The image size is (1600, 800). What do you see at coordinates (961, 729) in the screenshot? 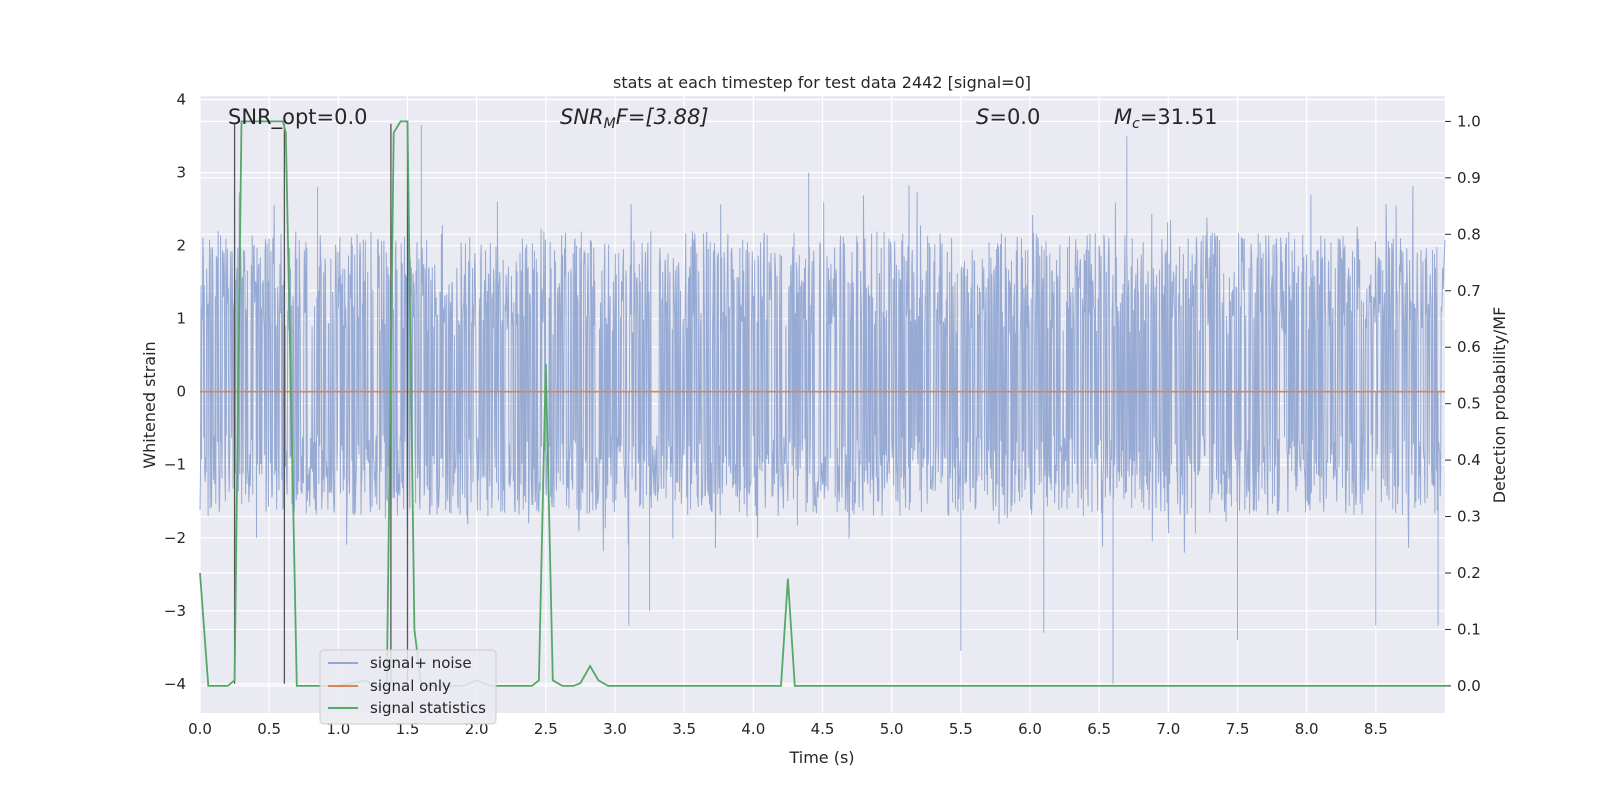
I see `x-tick-label: 5.5` at bounding box center [961, 729].